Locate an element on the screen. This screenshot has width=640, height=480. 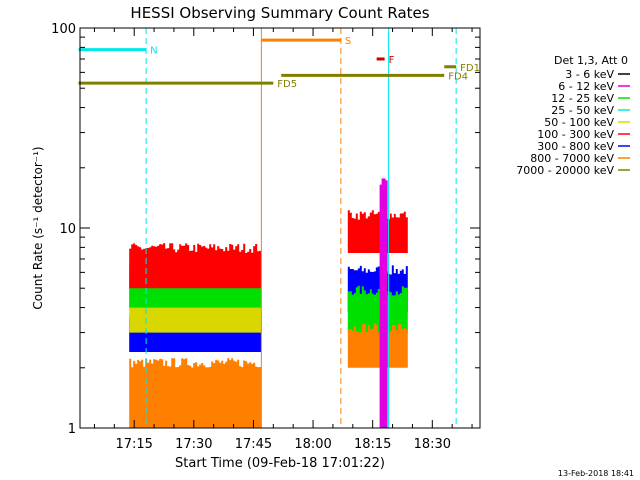
interval-label: N is located at coordinates (153, 51).